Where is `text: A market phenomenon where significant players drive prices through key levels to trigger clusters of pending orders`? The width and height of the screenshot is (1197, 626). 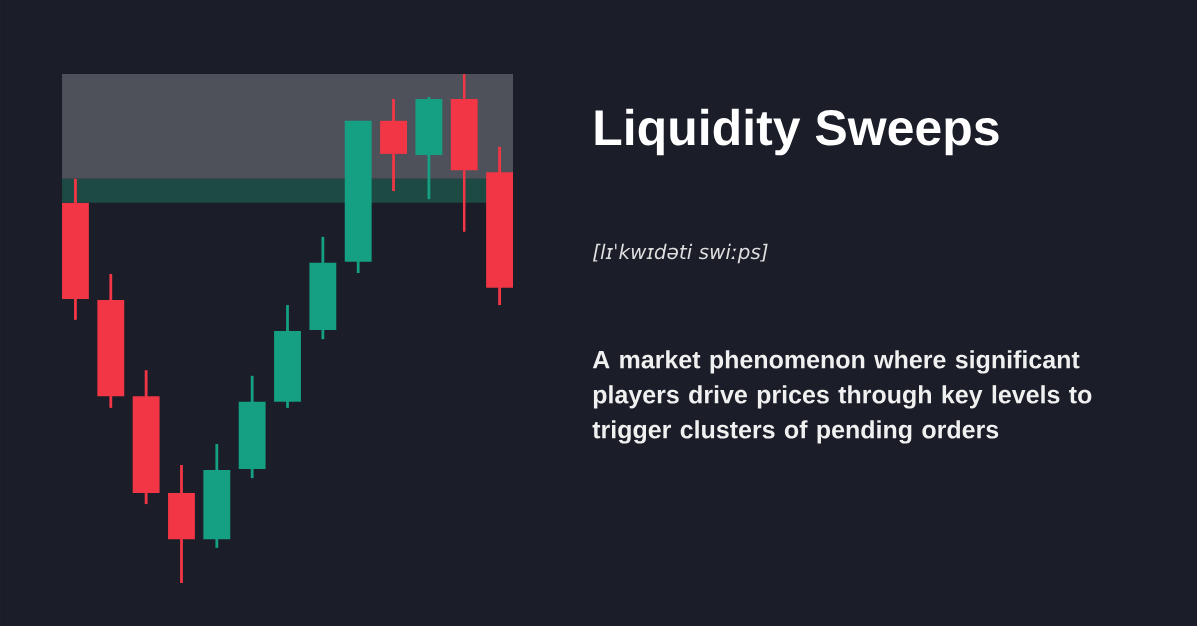
text: A market phenomenon where significant players drive prices through key levels to trigger clusters of pending orders is located at coordinates (842, 397).